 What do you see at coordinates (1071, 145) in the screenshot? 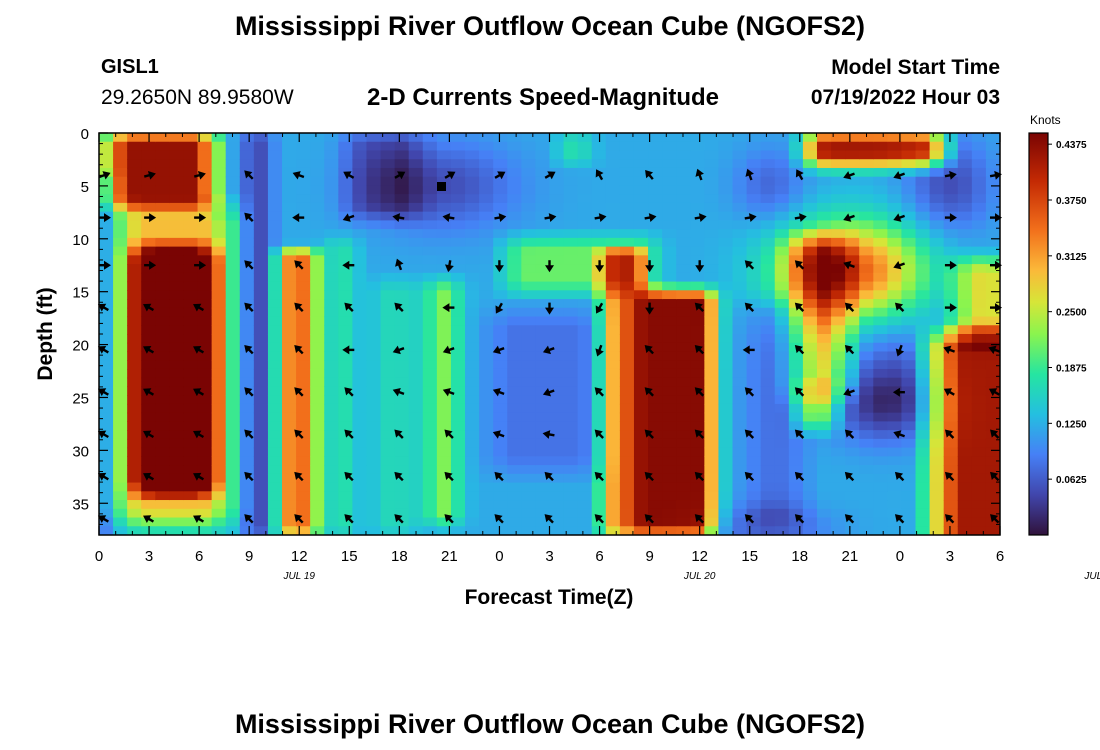
I see `colorbar-tick-label: 0.4375` at bounding box center [1071, 145].